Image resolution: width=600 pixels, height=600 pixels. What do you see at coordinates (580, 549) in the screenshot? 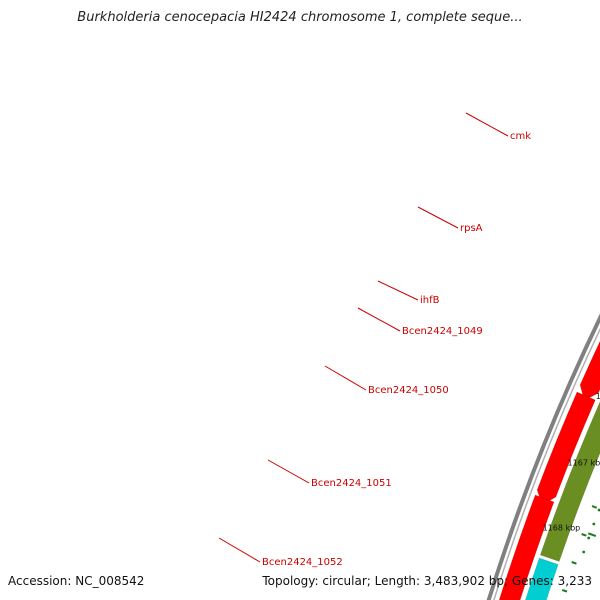
I see `scale-dots` at bounding box center [580, 549].